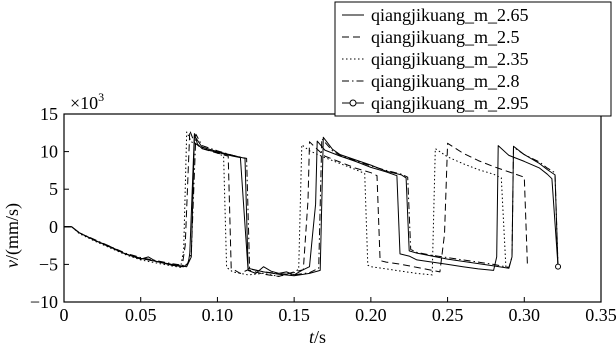  Describe the element at coordinates (445, 37) in the screenshot. I see `legend-label: qiangjikuang_m_2.5` at that location.